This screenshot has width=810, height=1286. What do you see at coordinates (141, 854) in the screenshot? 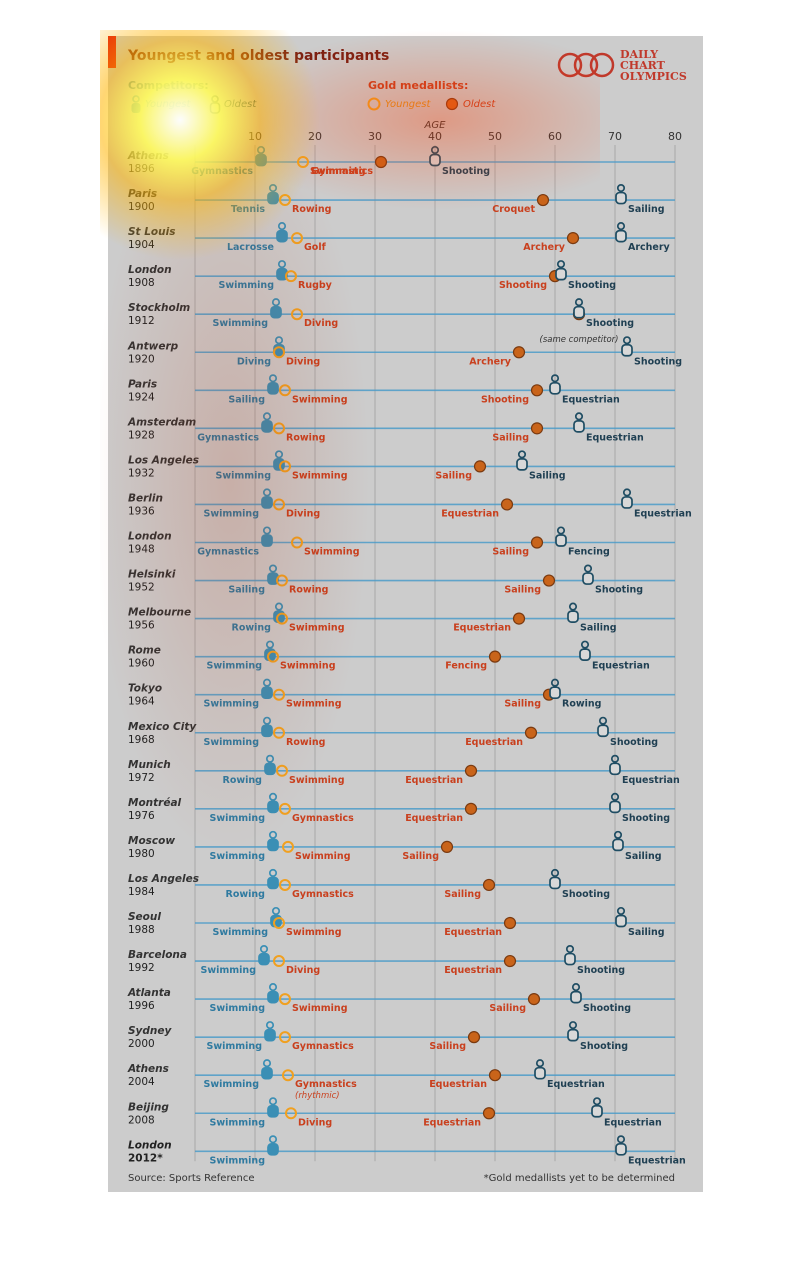
I see `row-year-label: 1980` at bounding box center [141, 854].